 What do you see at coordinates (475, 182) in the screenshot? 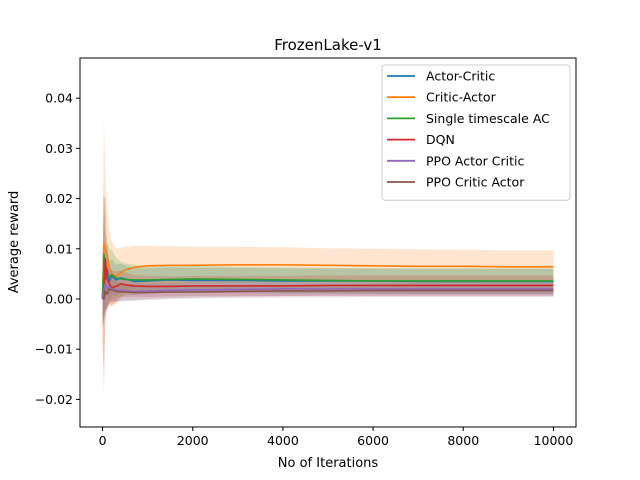
I see `legend-label-ppo-critic-actor: PPO Critic Actor` at bounding box center [475, 182].